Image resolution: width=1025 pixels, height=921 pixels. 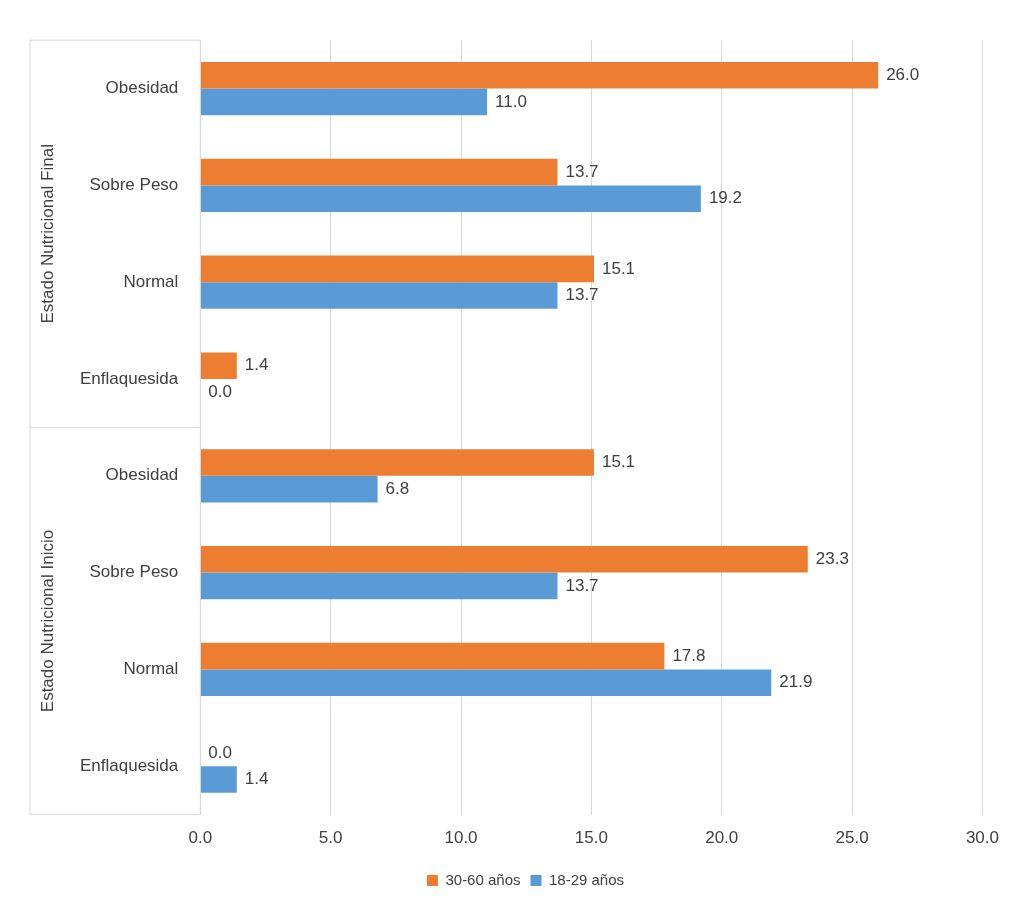 I want to click on data-label: 26.0, so click(x=903, y=74).